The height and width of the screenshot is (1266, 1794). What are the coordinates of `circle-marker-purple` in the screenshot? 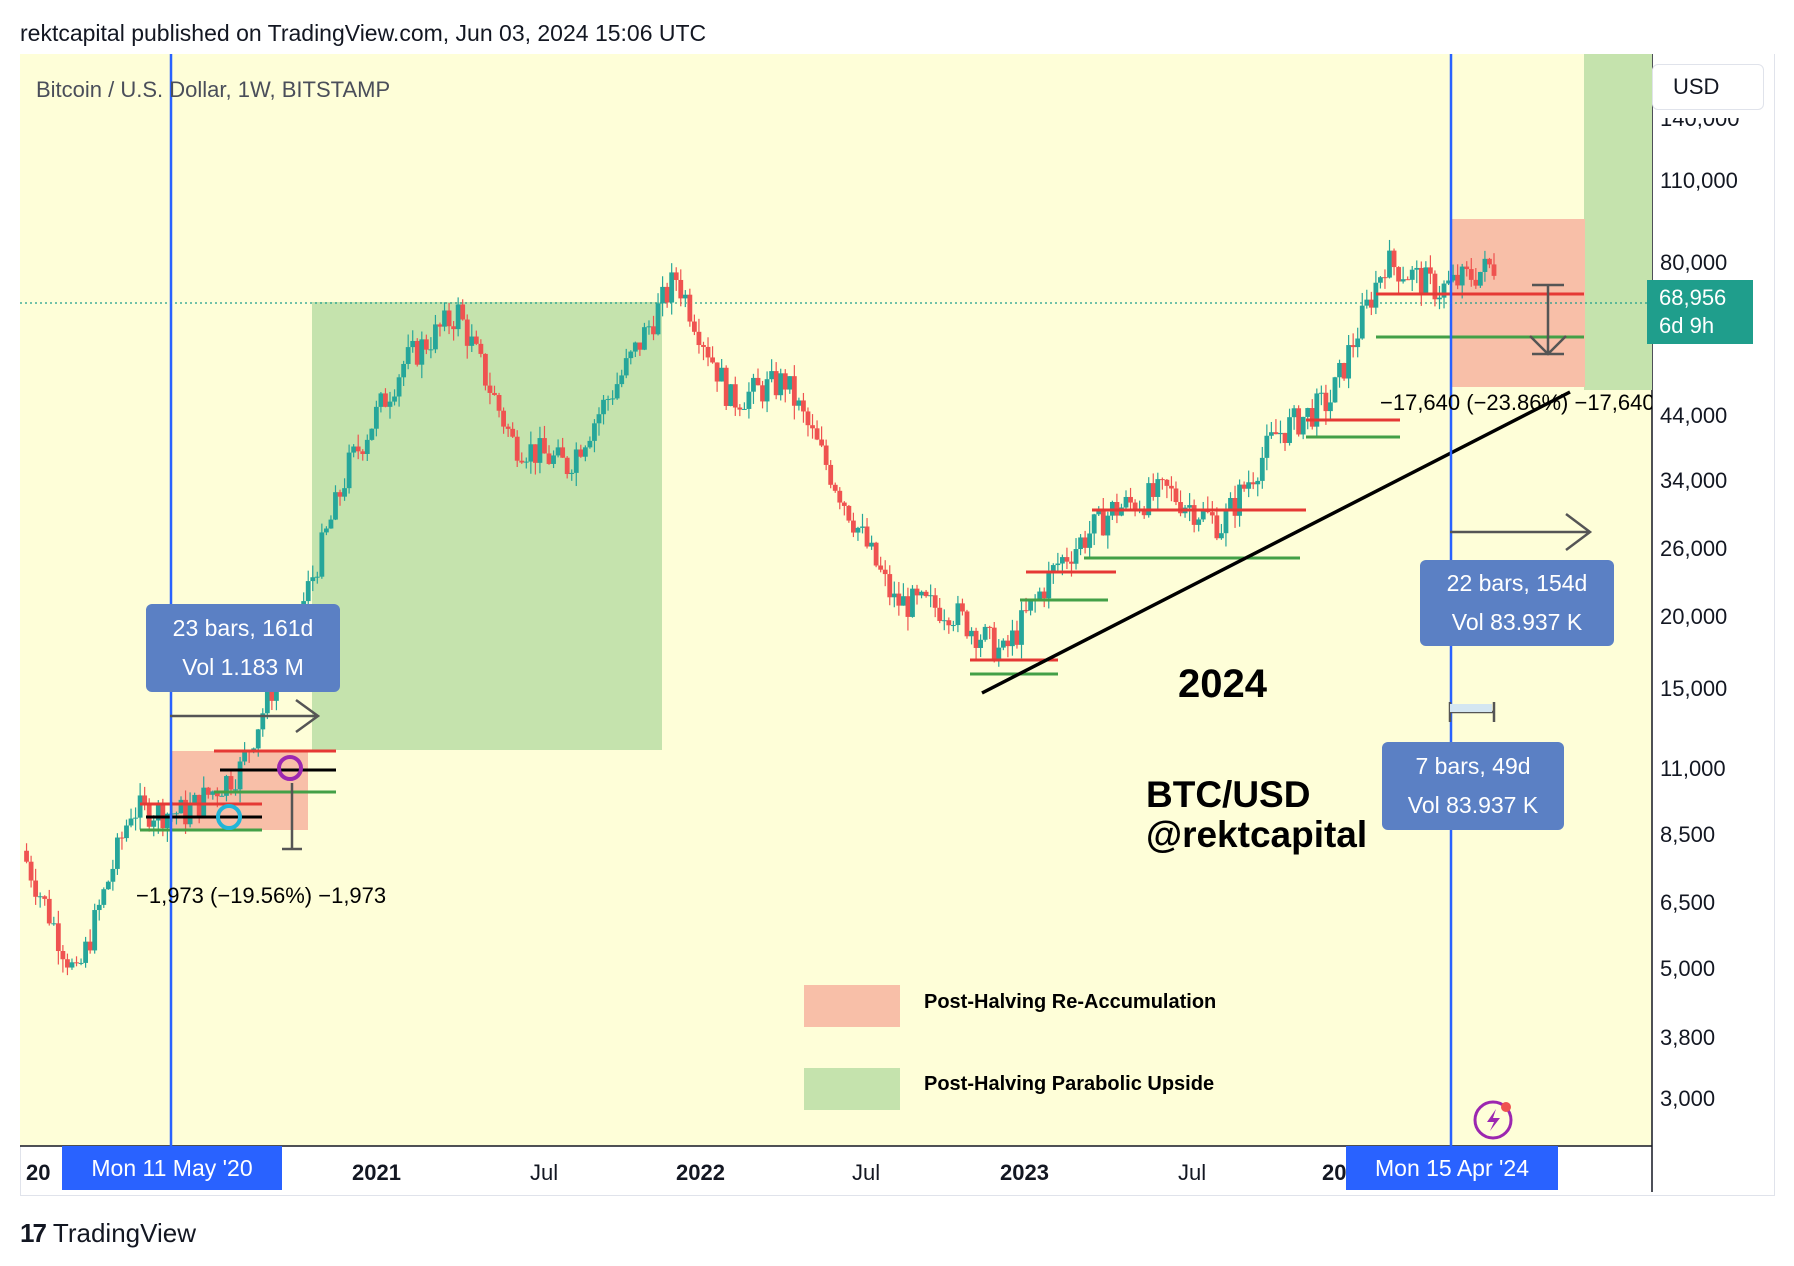 It's located at (290, 768).